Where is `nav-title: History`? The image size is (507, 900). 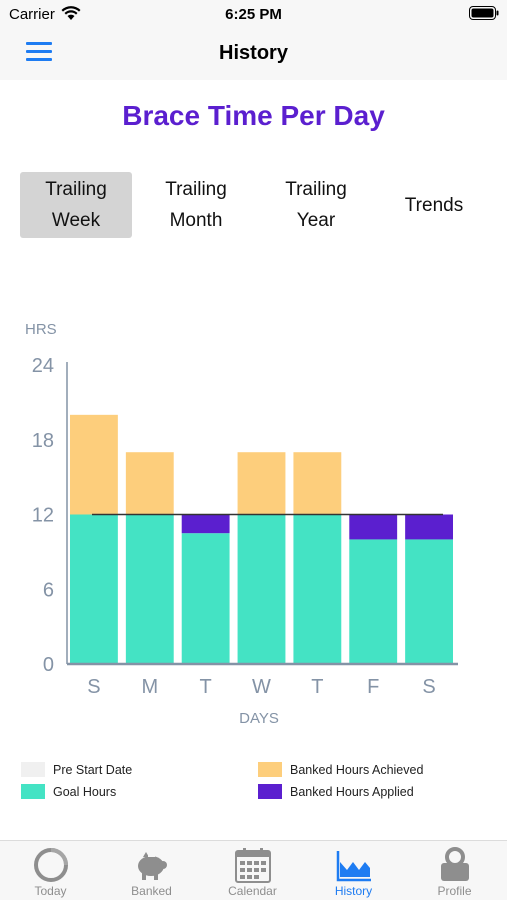
nav-title: History is located at coordinates (253, 53).